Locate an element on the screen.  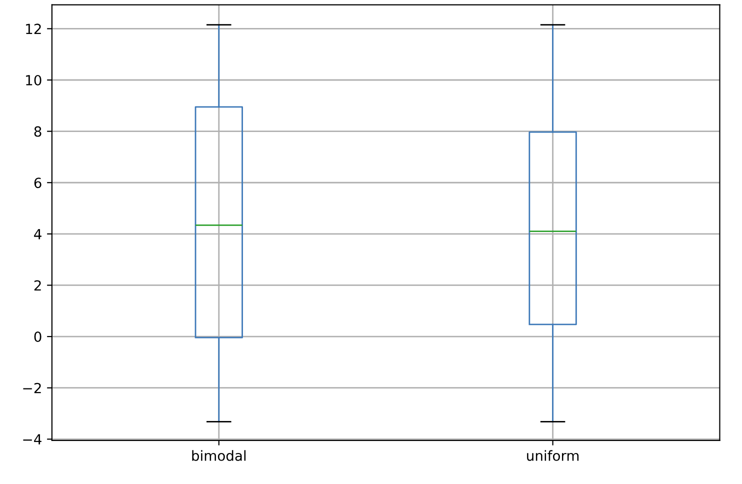
x-tick-label: uniform is located at coordinates (553, 455).